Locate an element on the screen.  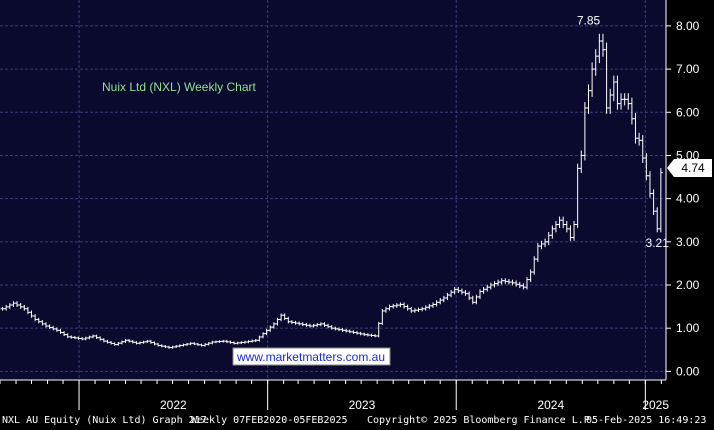
x-year-label: 2022 is located at coordinates (173, 404).